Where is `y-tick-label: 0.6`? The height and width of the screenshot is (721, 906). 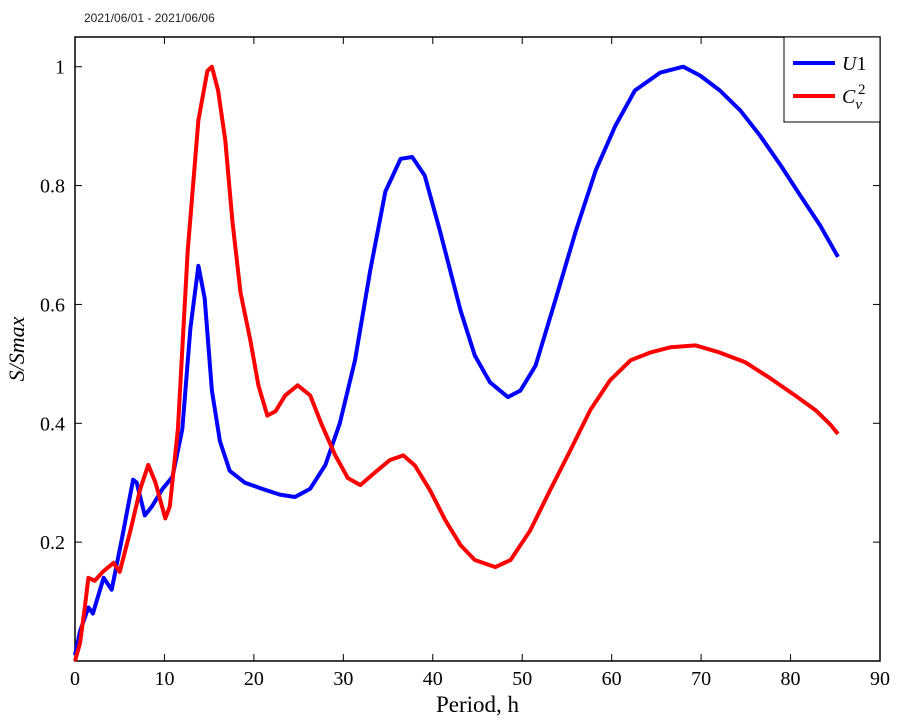
y-tick-label: 0.6 is located at coordinates (52, 305).